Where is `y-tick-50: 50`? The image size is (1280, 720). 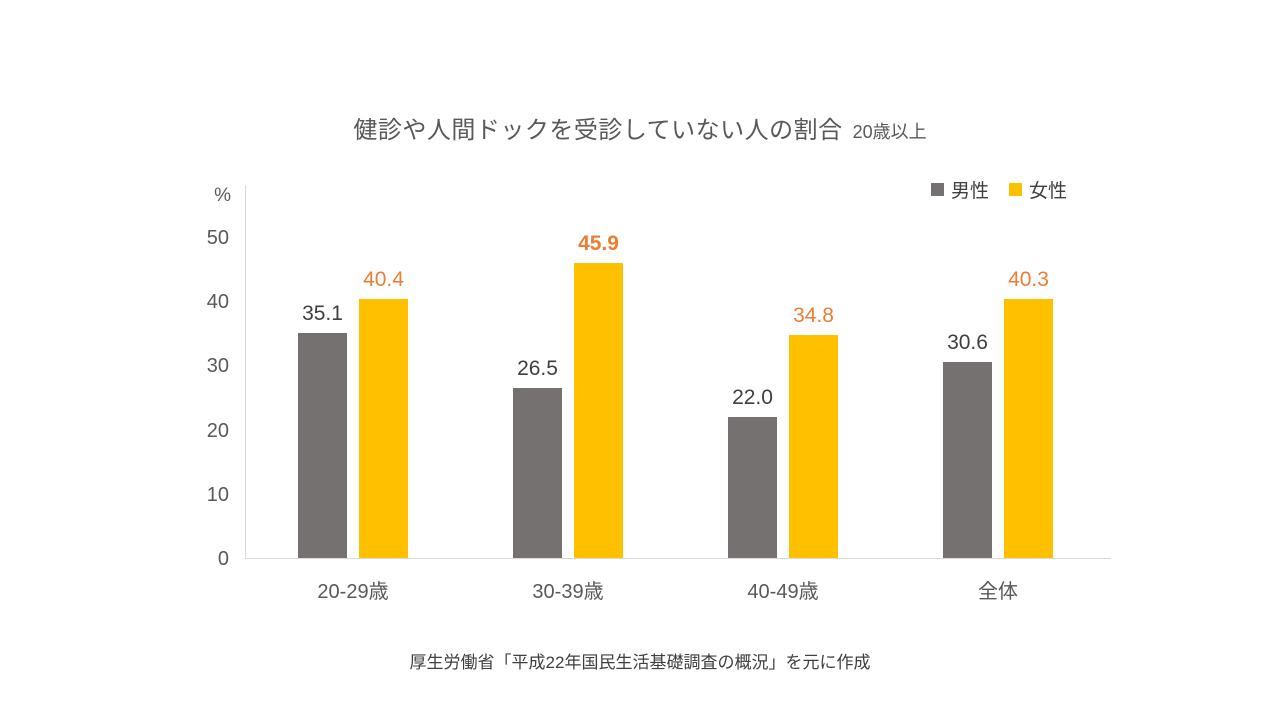
y-tick-50: 50 is located at coordinates (217, 238).